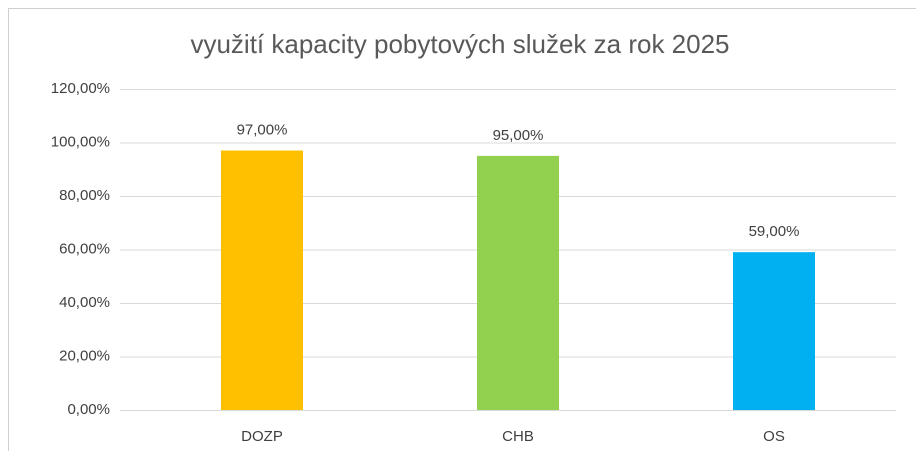  Describe the element at coordinates (774, 436) in the screenshot. I see `x-tick-label: OS` at that location.